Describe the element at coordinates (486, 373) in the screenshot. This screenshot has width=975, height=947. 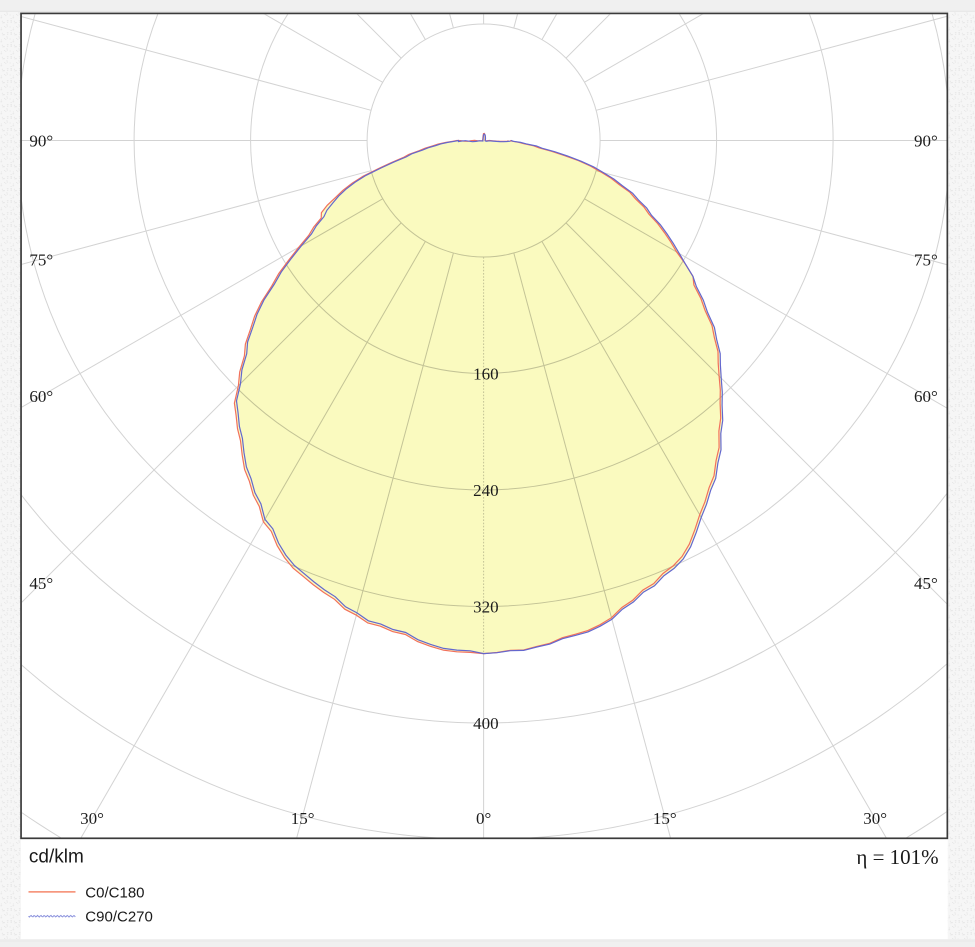
I see `svg-text: 160` at that location.